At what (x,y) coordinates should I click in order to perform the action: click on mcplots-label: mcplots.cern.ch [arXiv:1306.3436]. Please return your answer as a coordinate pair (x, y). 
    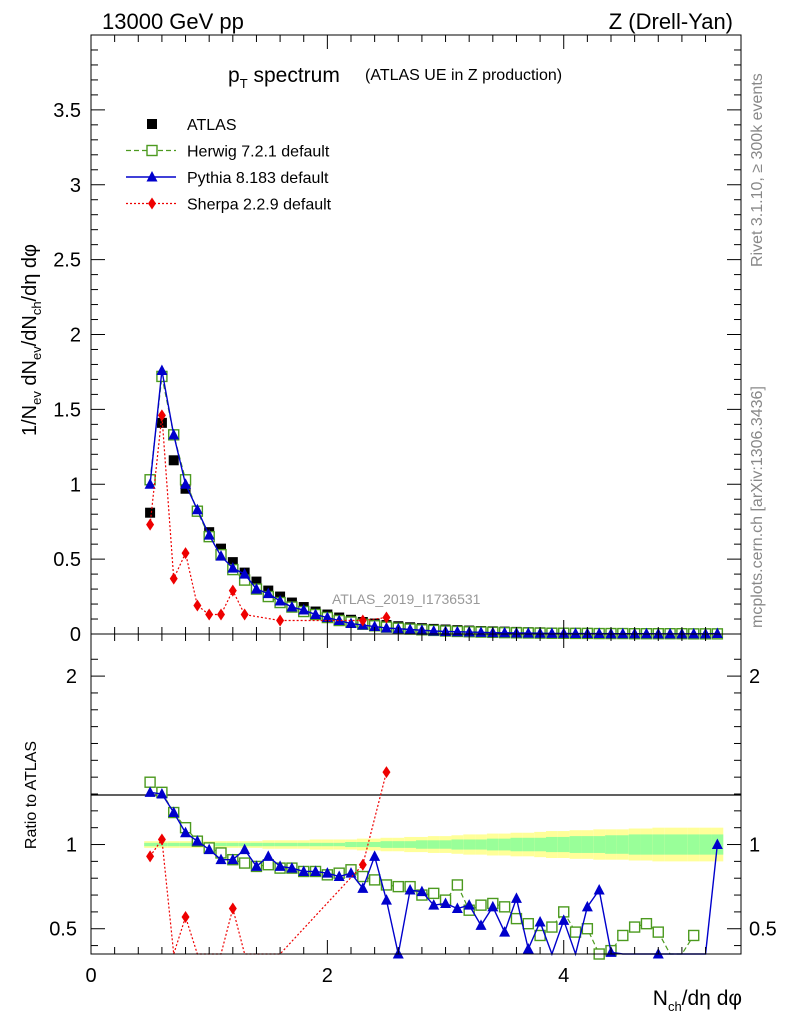
    Looking at the image, I should click on (757, 507).